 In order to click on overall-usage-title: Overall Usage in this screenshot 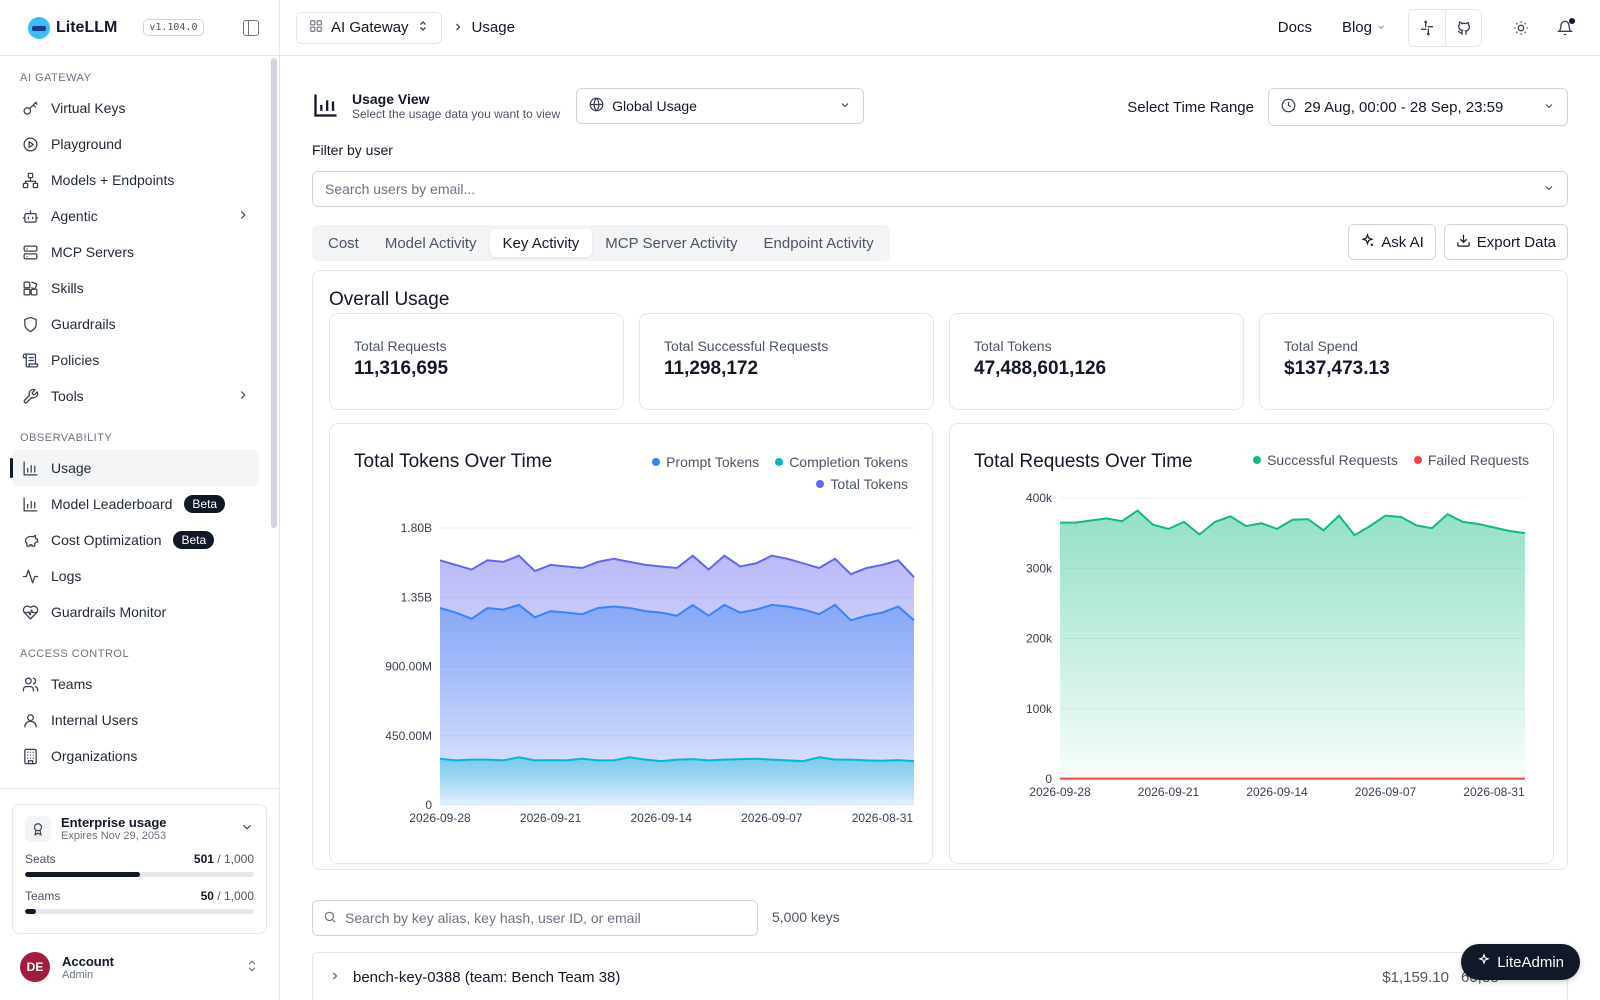, I will do `click(389, 299)`.